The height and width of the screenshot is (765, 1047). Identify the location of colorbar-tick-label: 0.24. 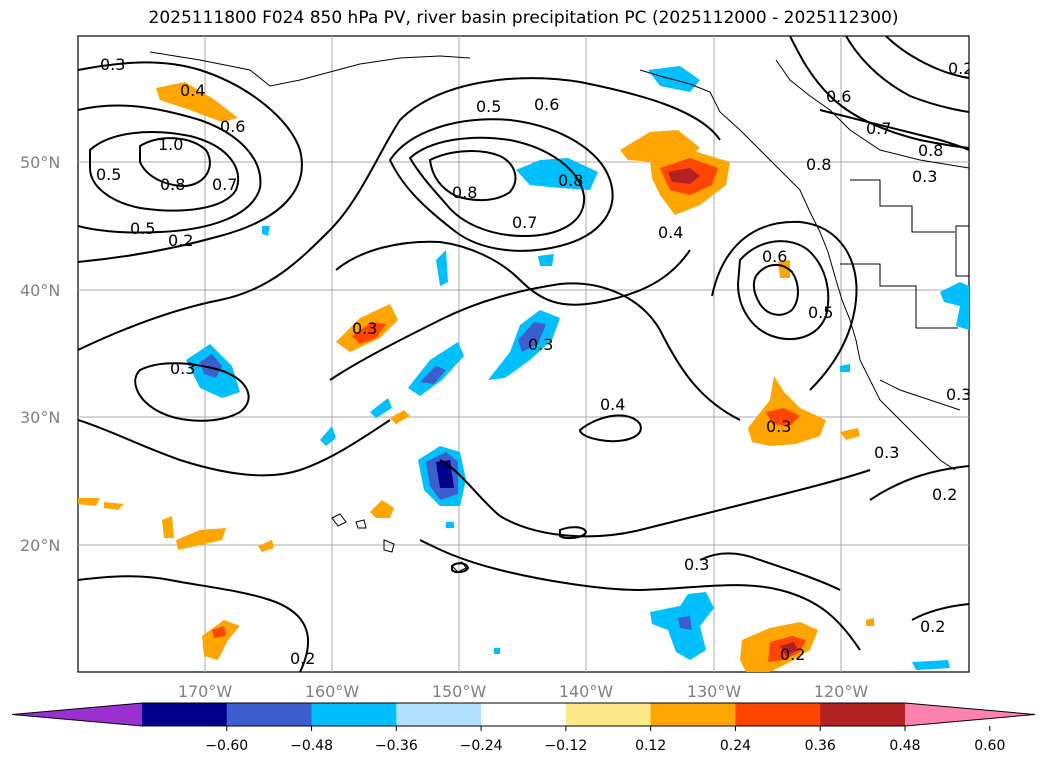
(735, 746).